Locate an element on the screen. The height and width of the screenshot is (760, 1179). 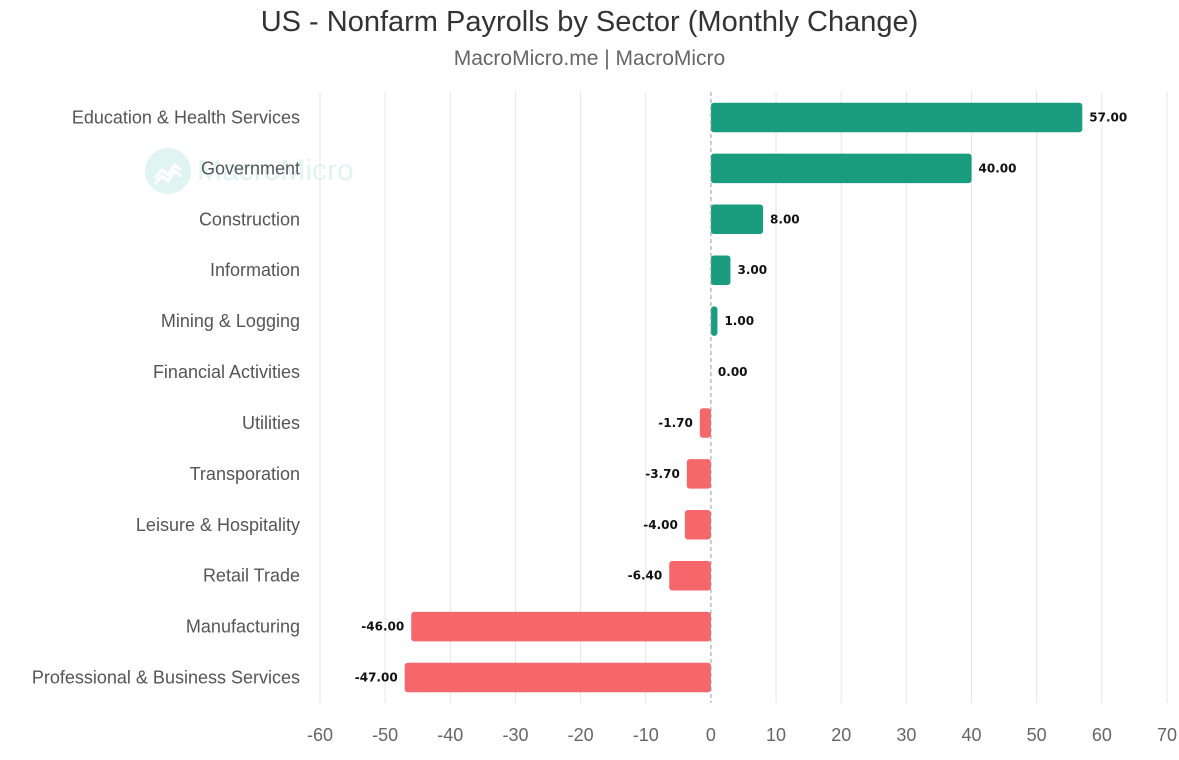
data-label: 40.00 is located at coordinates (998, 168).